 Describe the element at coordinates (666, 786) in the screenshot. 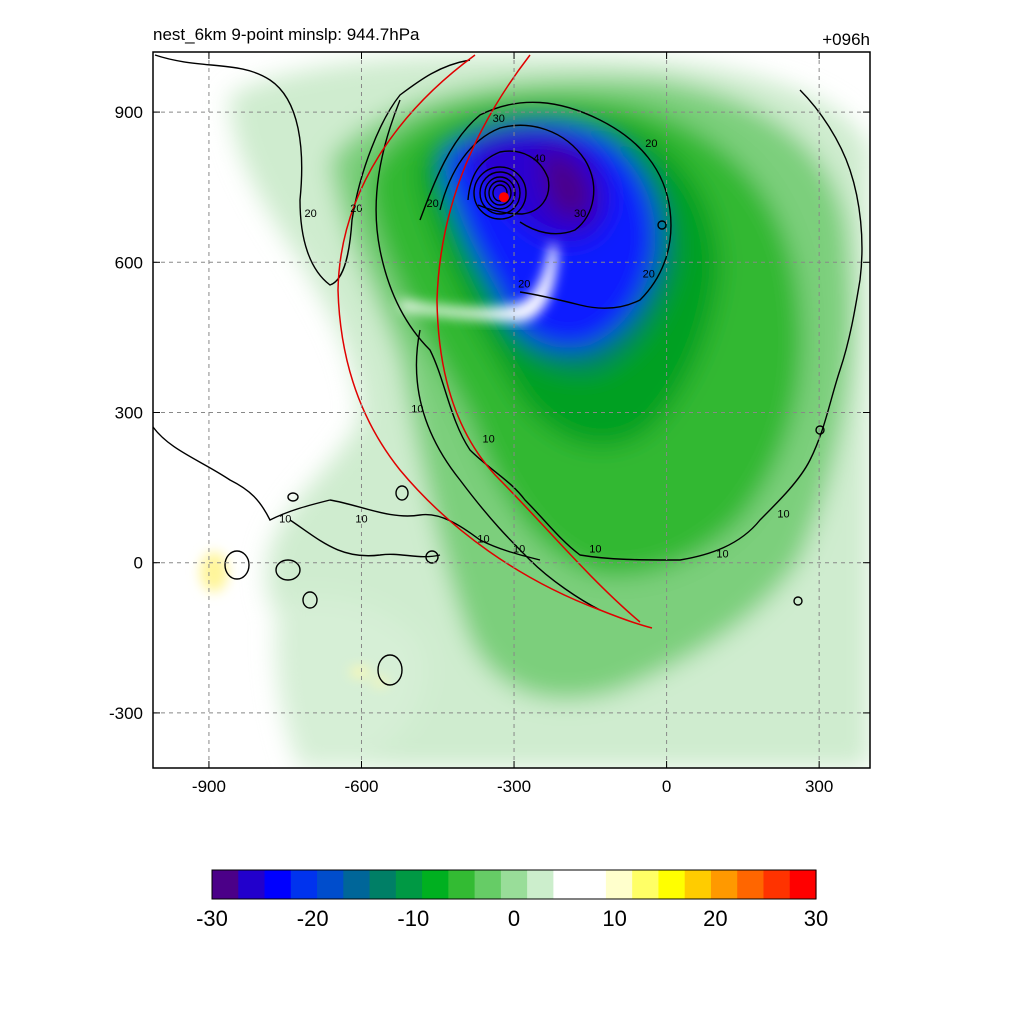

I see `x-tick-label: 0` at that location.